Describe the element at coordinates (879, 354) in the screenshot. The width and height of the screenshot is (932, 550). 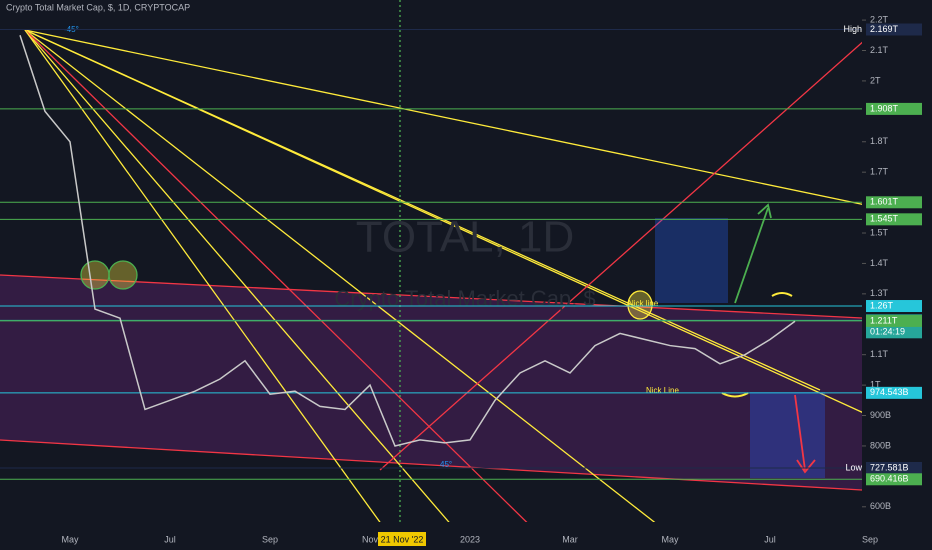
I see `y-tick-label: 1.1T` at that location.